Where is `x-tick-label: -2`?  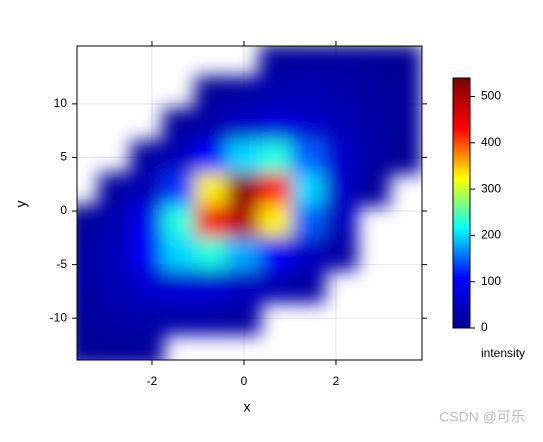 x-tick-label: -2 is located at coordinates (152, 381).